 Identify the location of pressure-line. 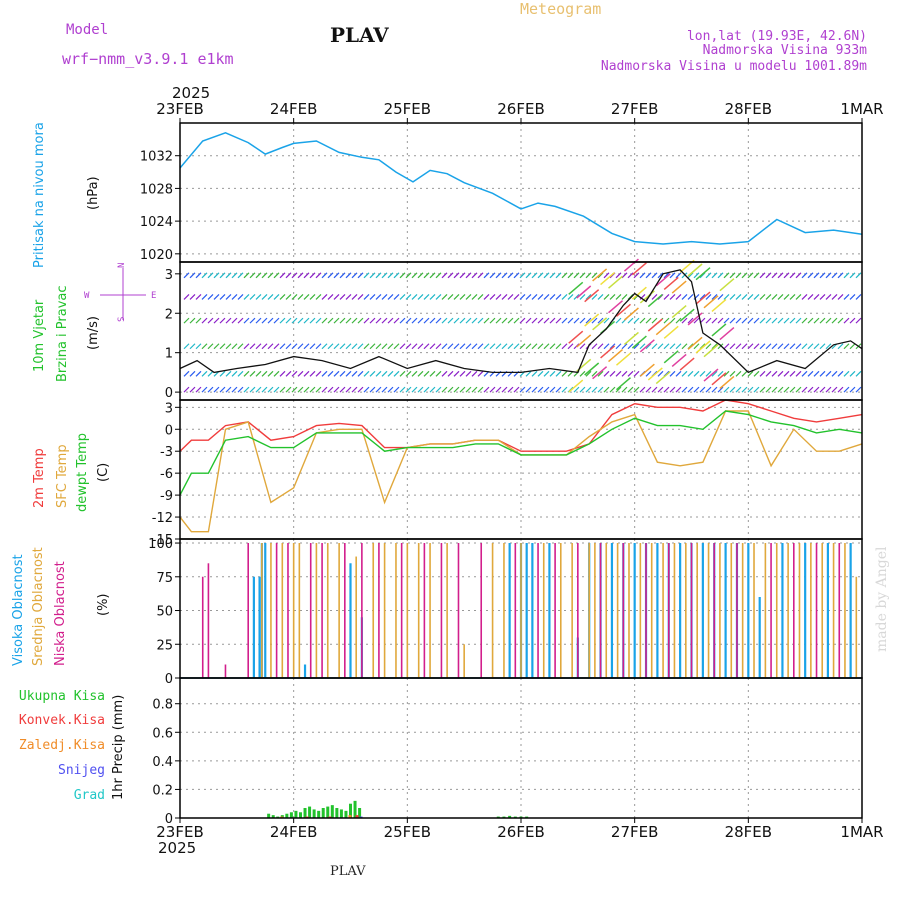
(521, 188).